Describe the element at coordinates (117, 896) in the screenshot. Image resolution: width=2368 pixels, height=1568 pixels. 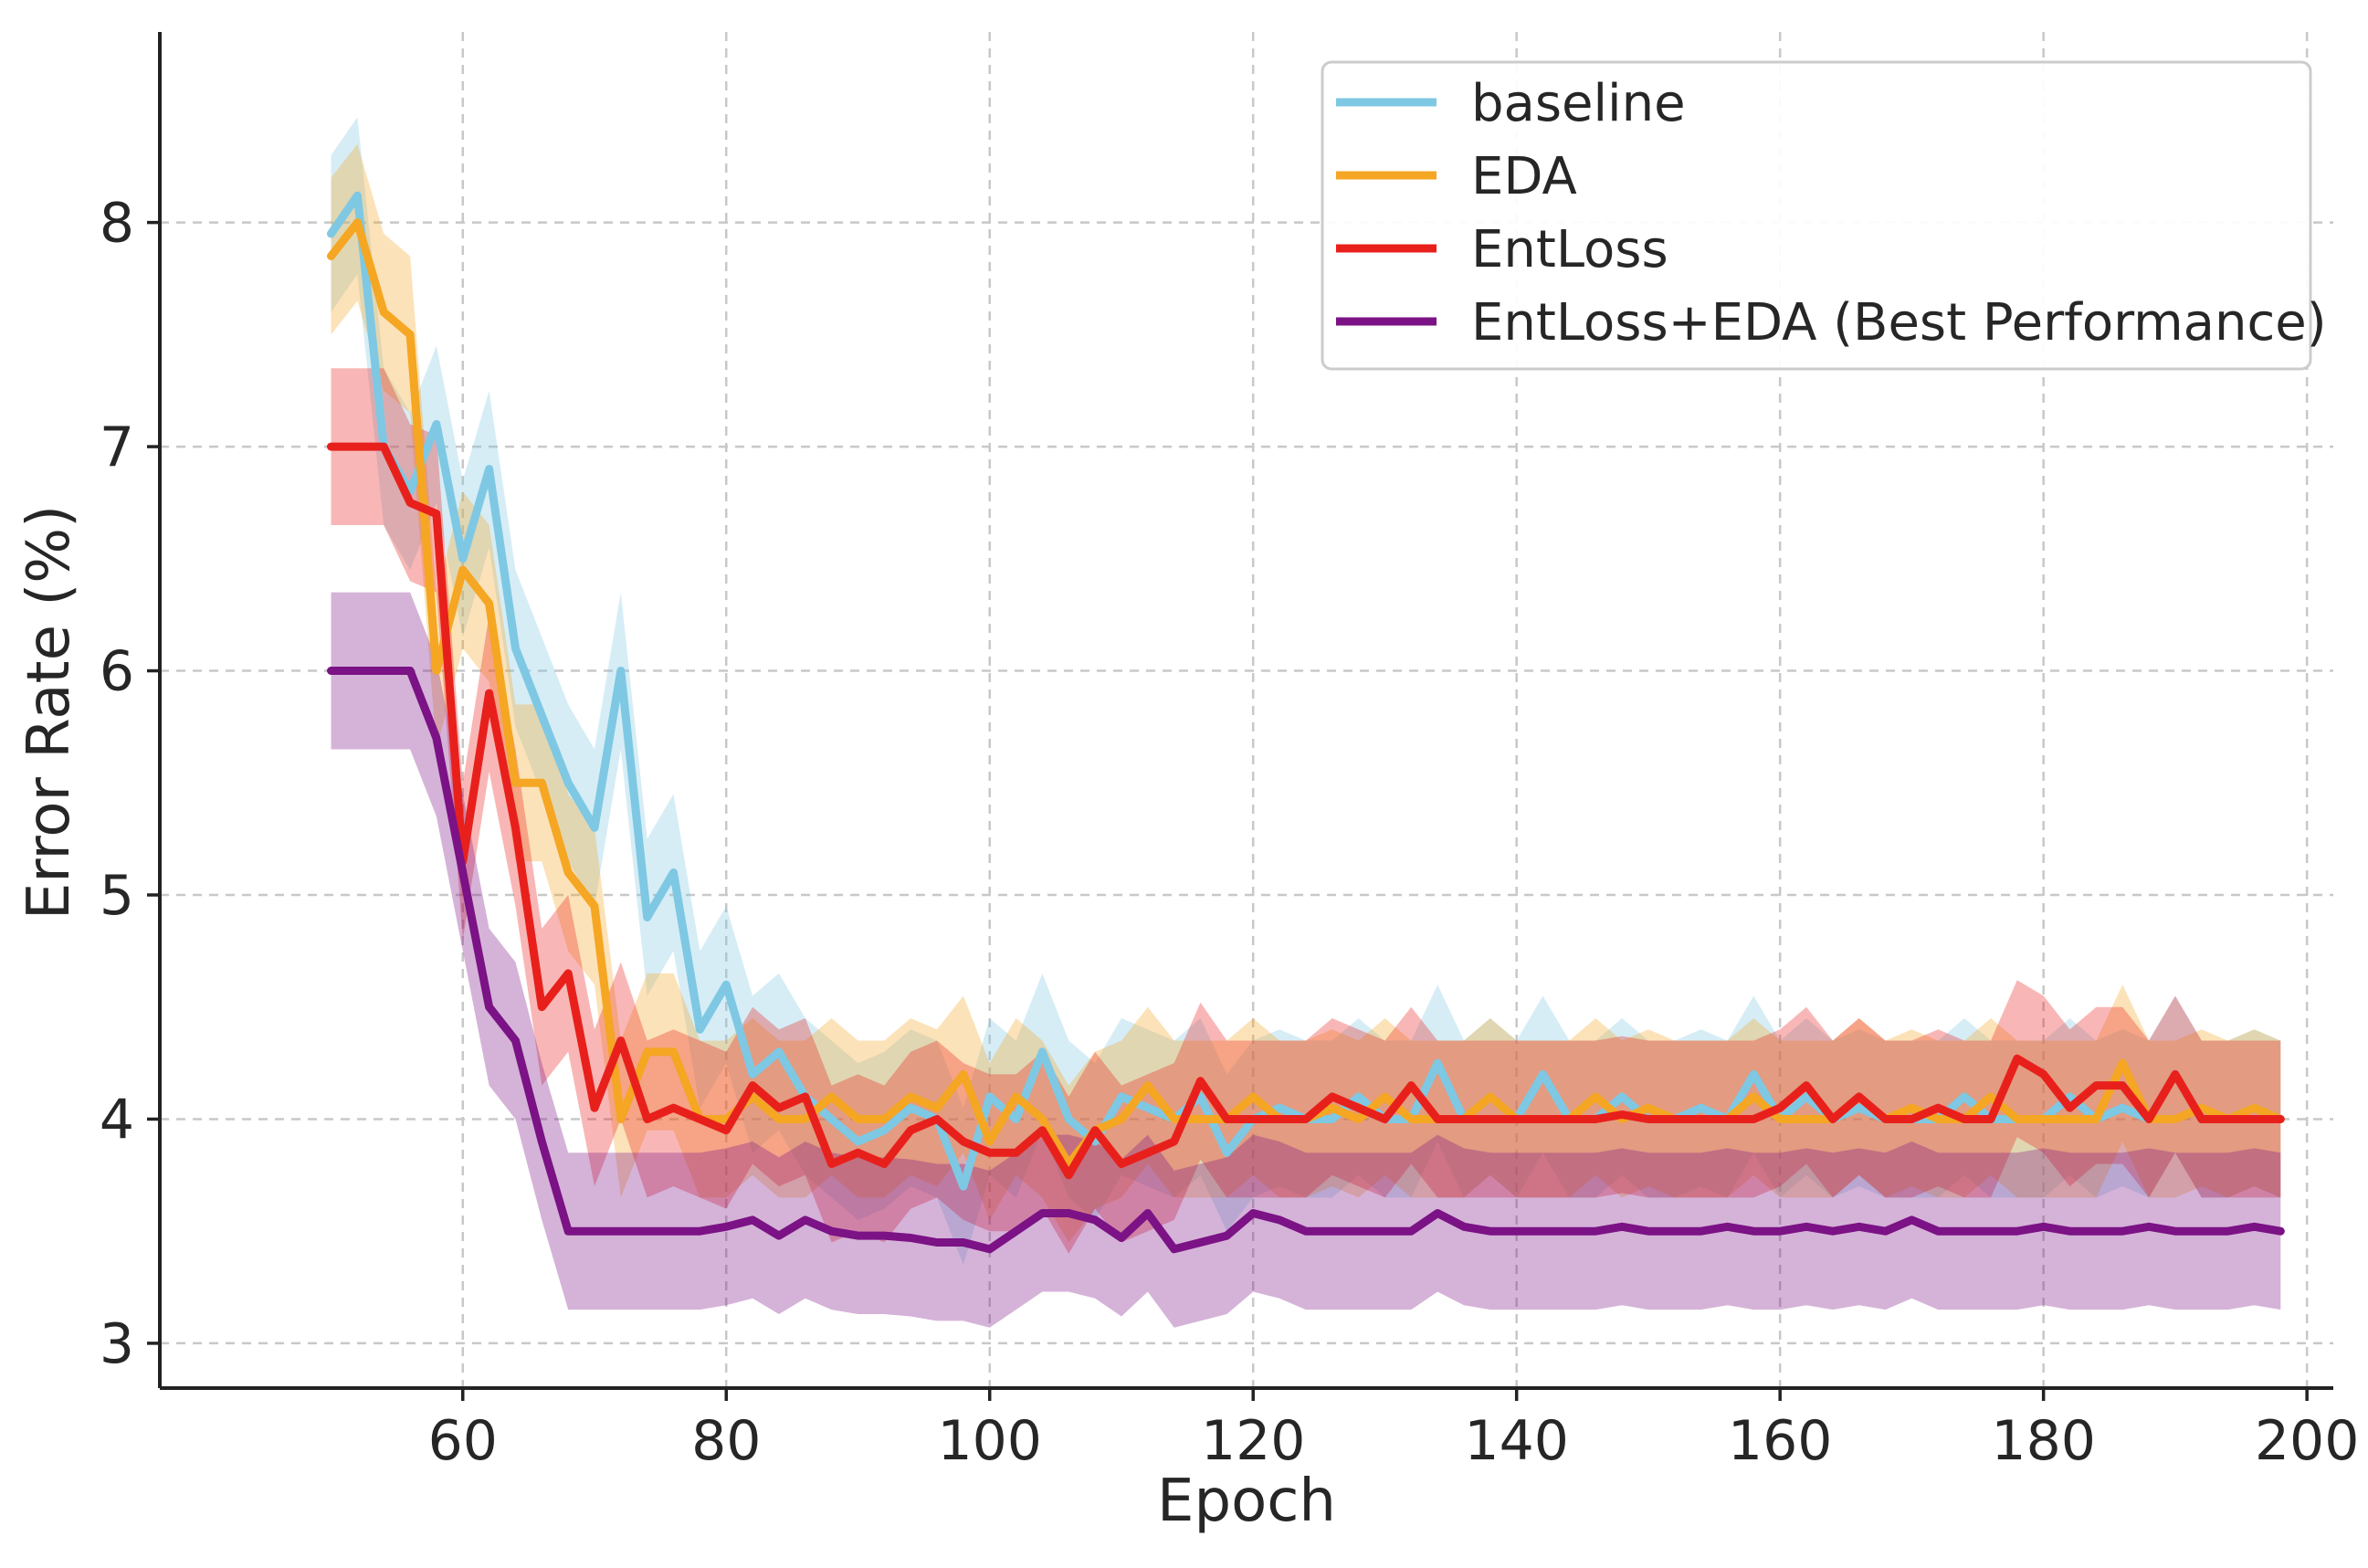
I see `y-tick-label: 5` at that location.